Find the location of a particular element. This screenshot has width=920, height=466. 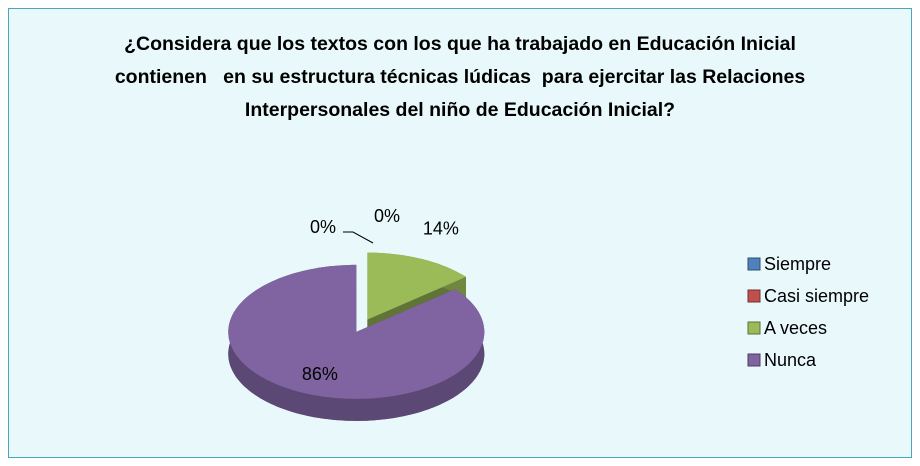

legend-label: Siempre is located at coordinates (797, 264).